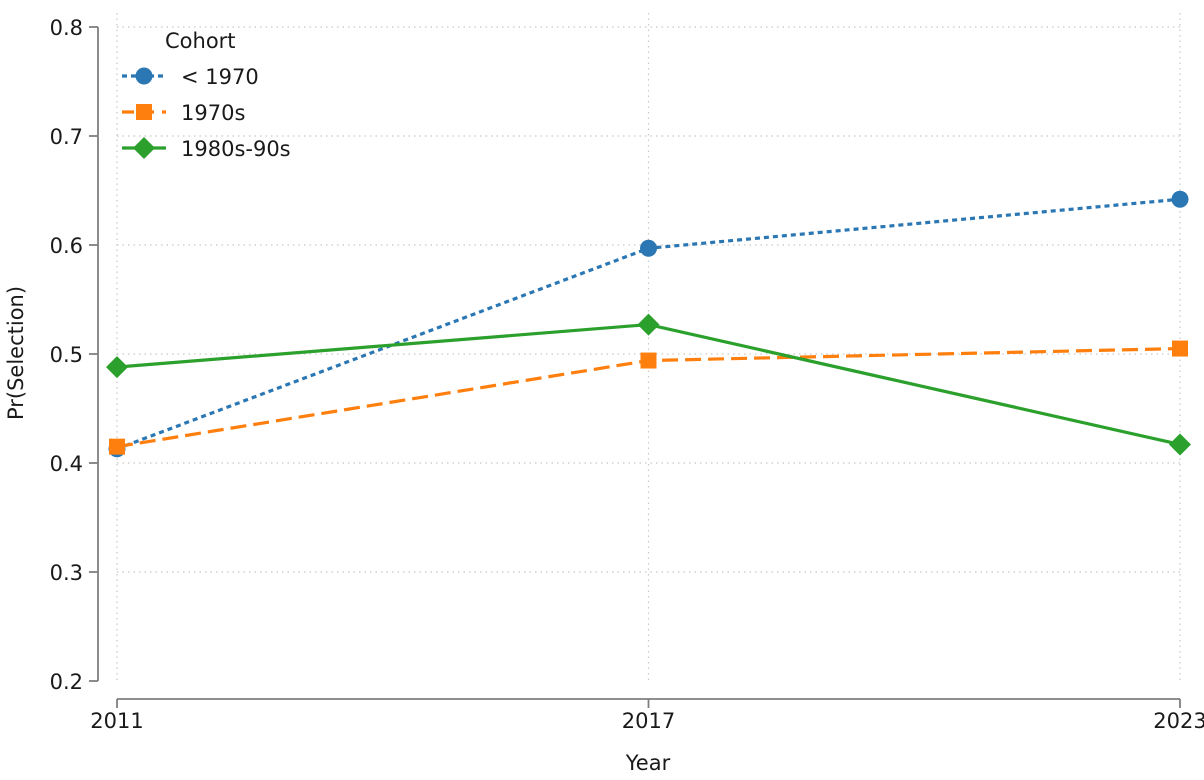 This screenshot has height=780, width=1204. I want to click on legend-item: 1970s, so click(183, 113).